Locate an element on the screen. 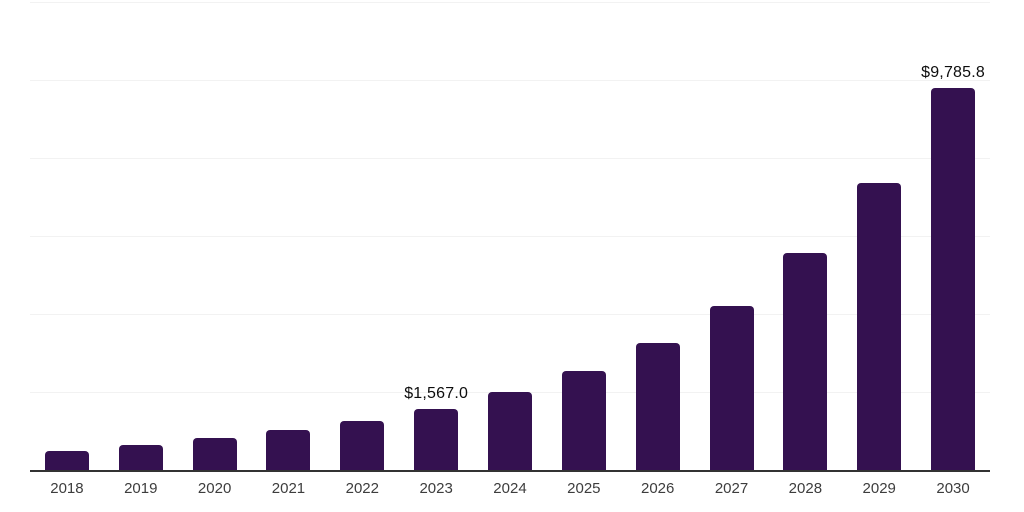 This screenshot has width=1024, height=512. x-axis-label-2025: 2025 is located at coordinates (584, 488).